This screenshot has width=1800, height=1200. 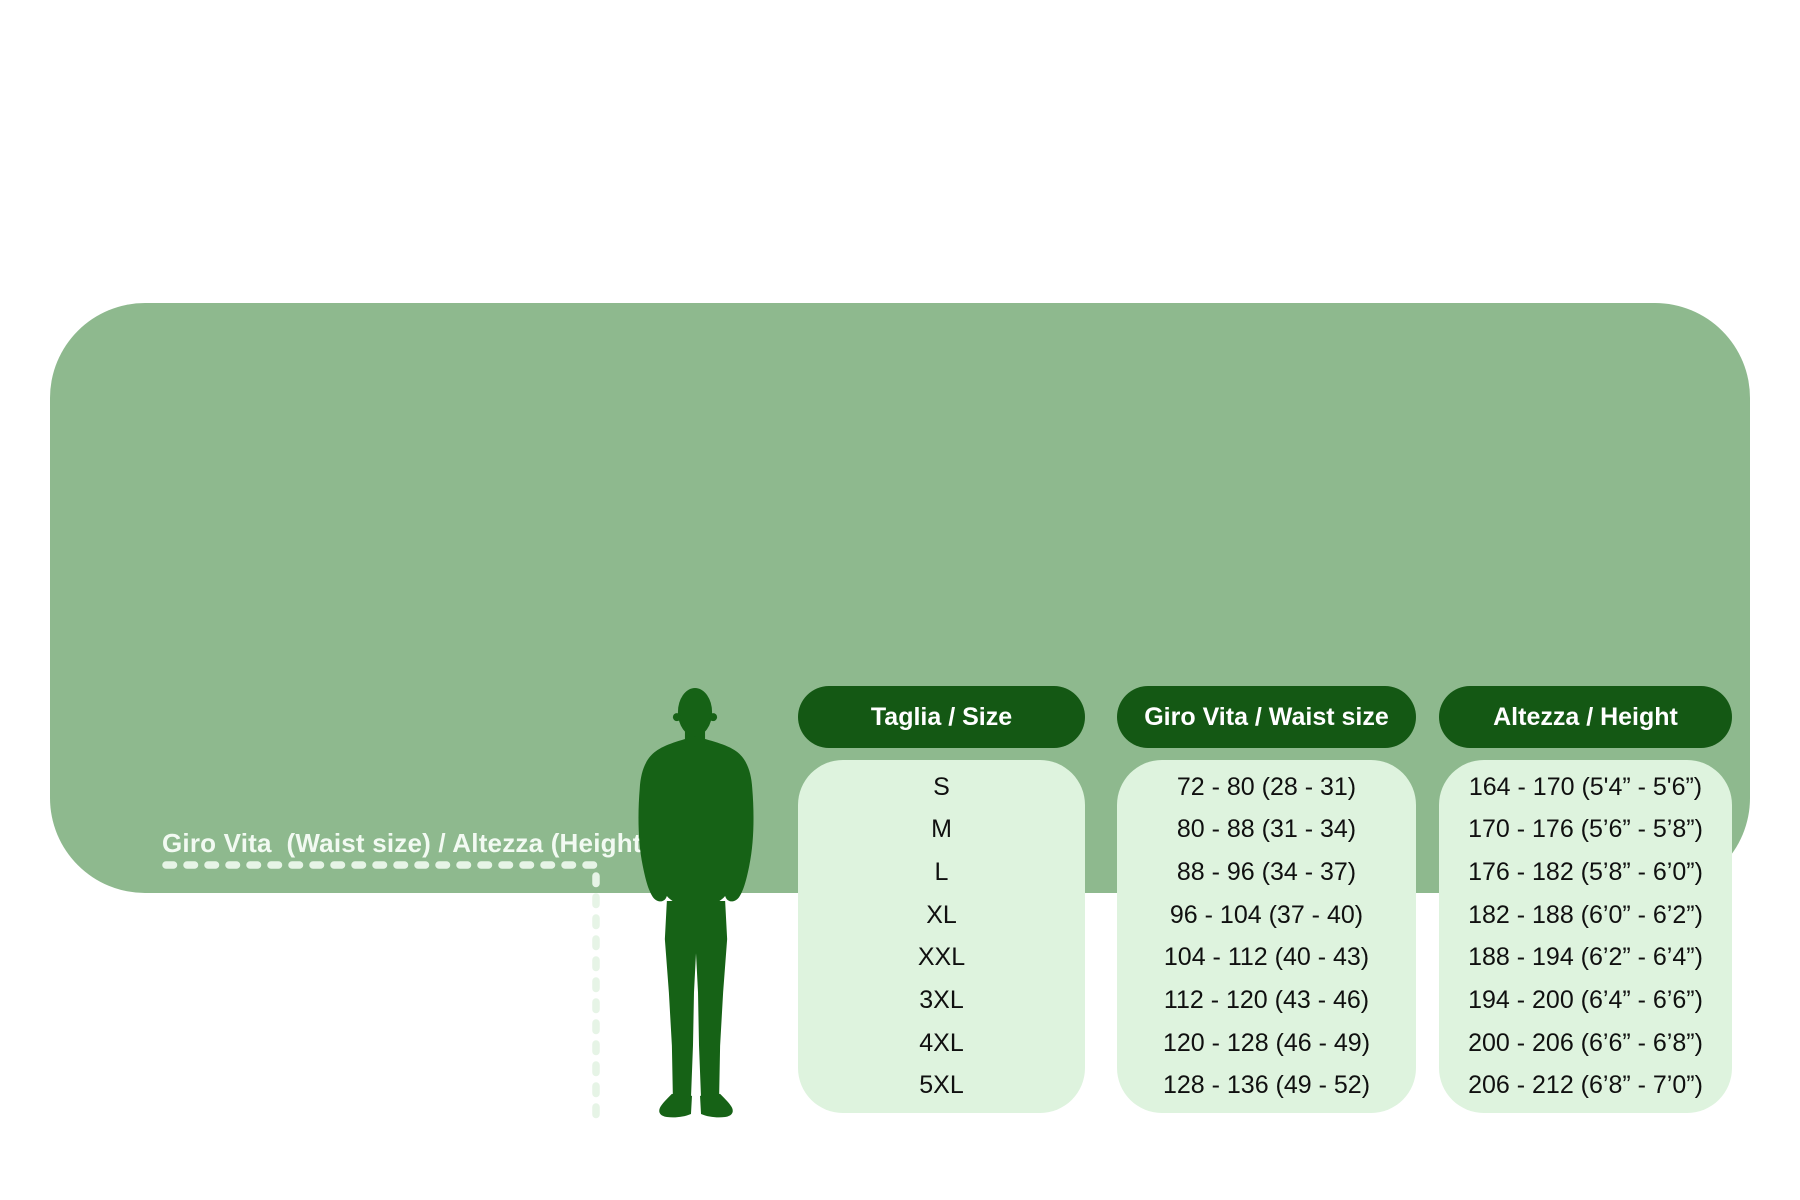 What do you see at coordinates (941, 1085) in the screenshot?
I see `table-cell: 5XL` at bounding box center [941, 1085].